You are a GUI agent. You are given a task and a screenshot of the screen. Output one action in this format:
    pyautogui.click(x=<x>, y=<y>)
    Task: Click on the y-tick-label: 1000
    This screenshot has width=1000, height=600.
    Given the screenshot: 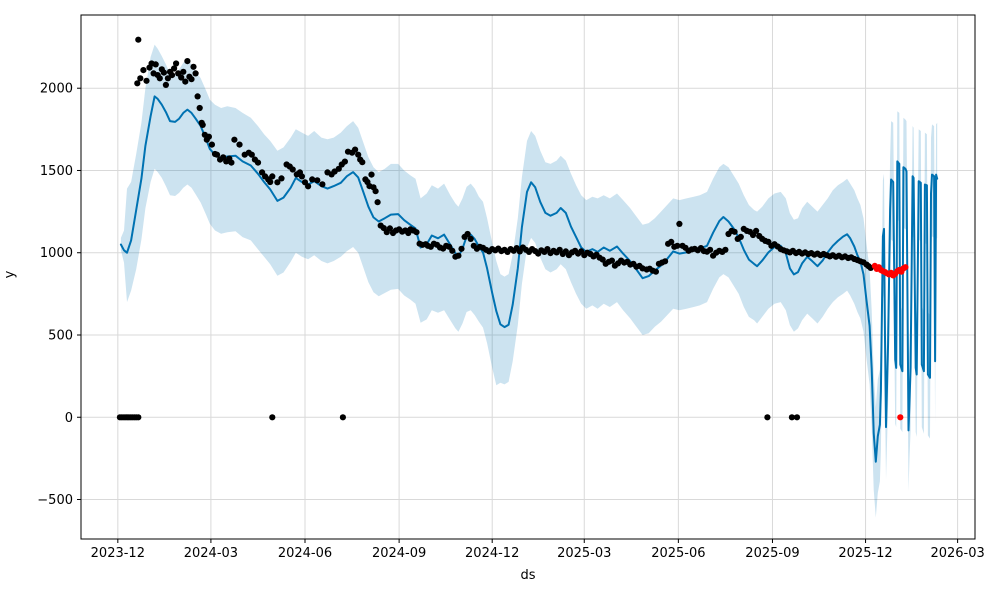 What is the action you would take?
    pyautogui.click(x=56, y=253)
    